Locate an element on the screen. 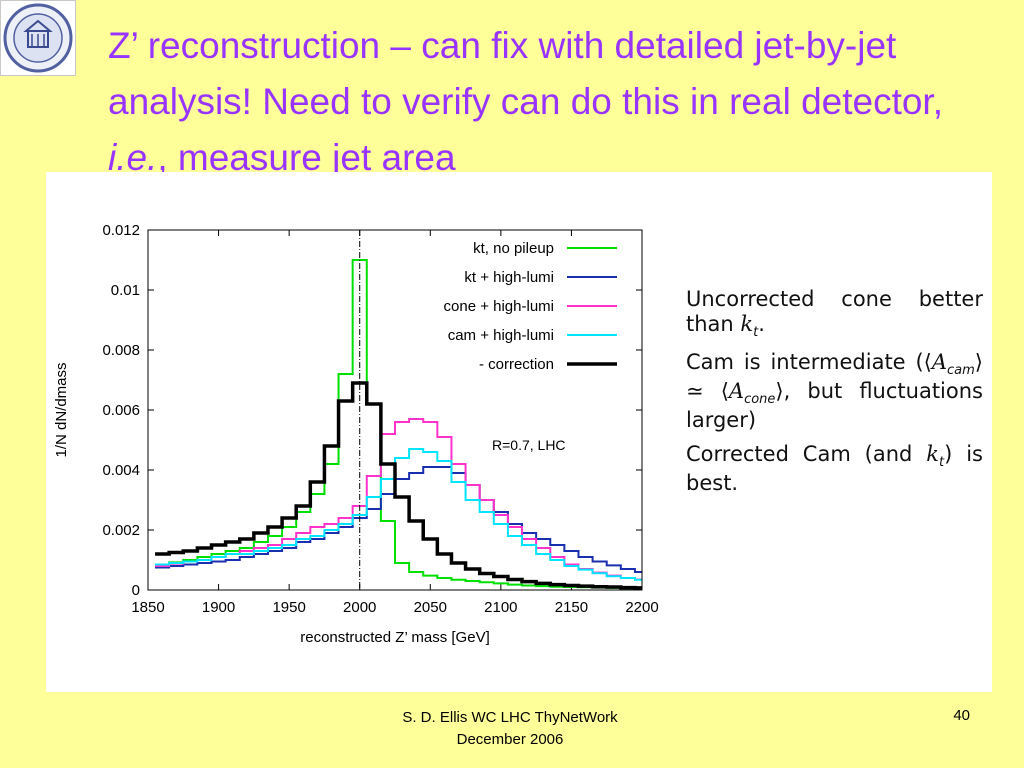 The height and width of the screenshot is (768, 1024). x-tick-label: 2150 is located at coordinates (571, 607).